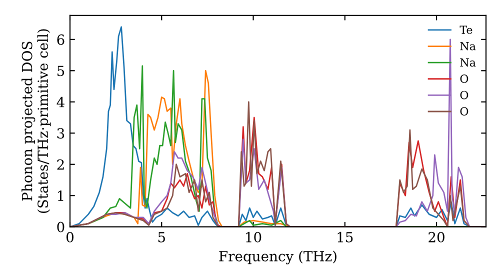  I want to click on x-tick-label: 5, so click(161, 237).